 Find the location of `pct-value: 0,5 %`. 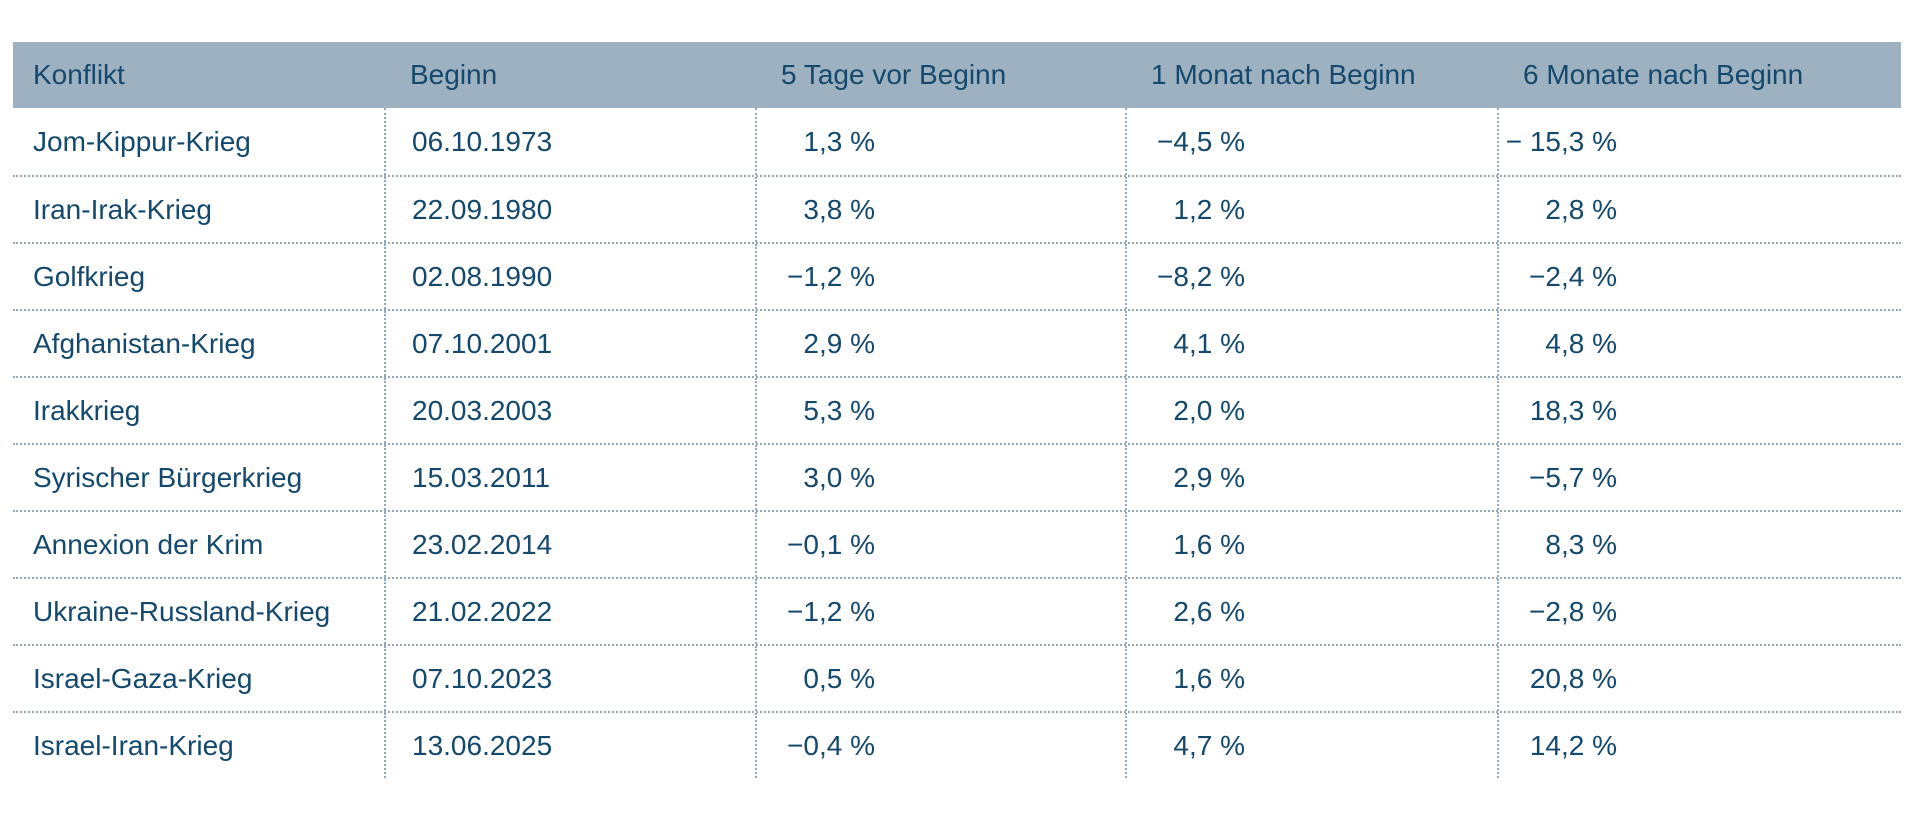

pct-value: 0,5 % is located at coordinates (839, 678).